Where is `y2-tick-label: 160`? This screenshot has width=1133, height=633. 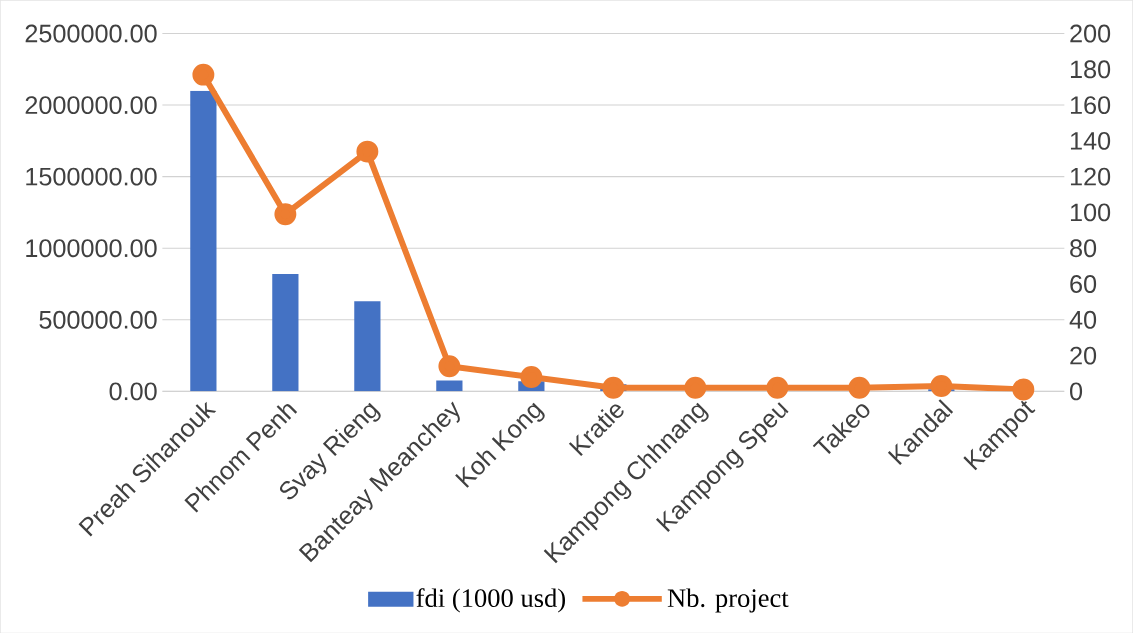 y2-tick-label: 160 is located at coordinates (1090, 104).